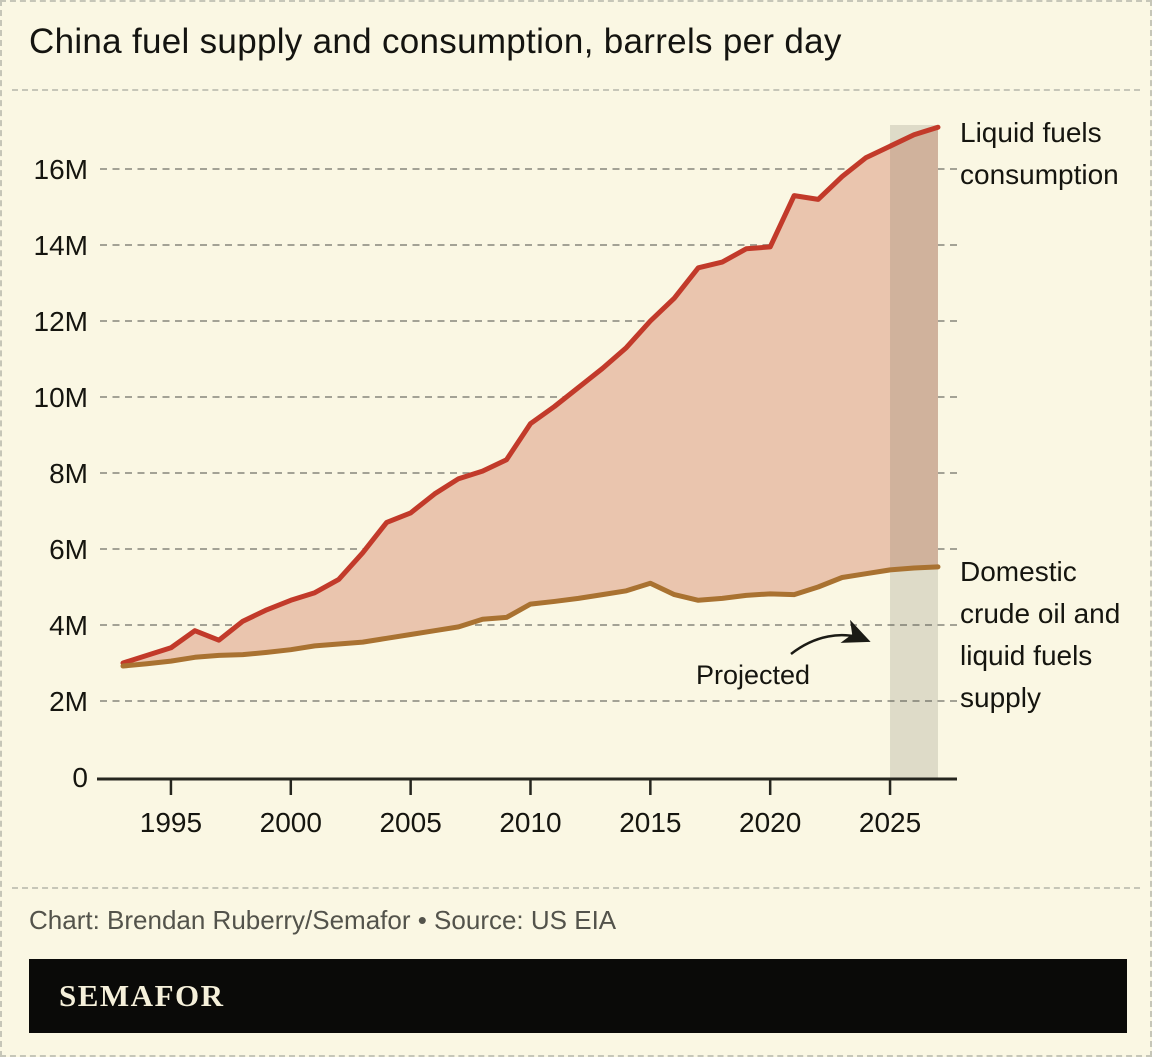  I want to click on x-tick-label: 2025, so click(890, 822).